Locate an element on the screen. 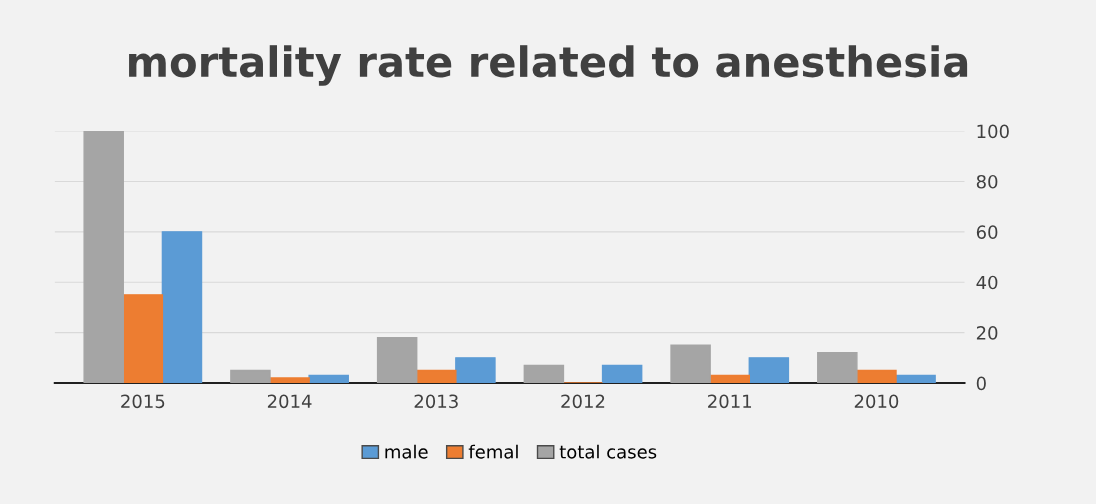 This screenshot has width=1096, height=504. y-tick-label: 80 is located at coordinates (987, 181).